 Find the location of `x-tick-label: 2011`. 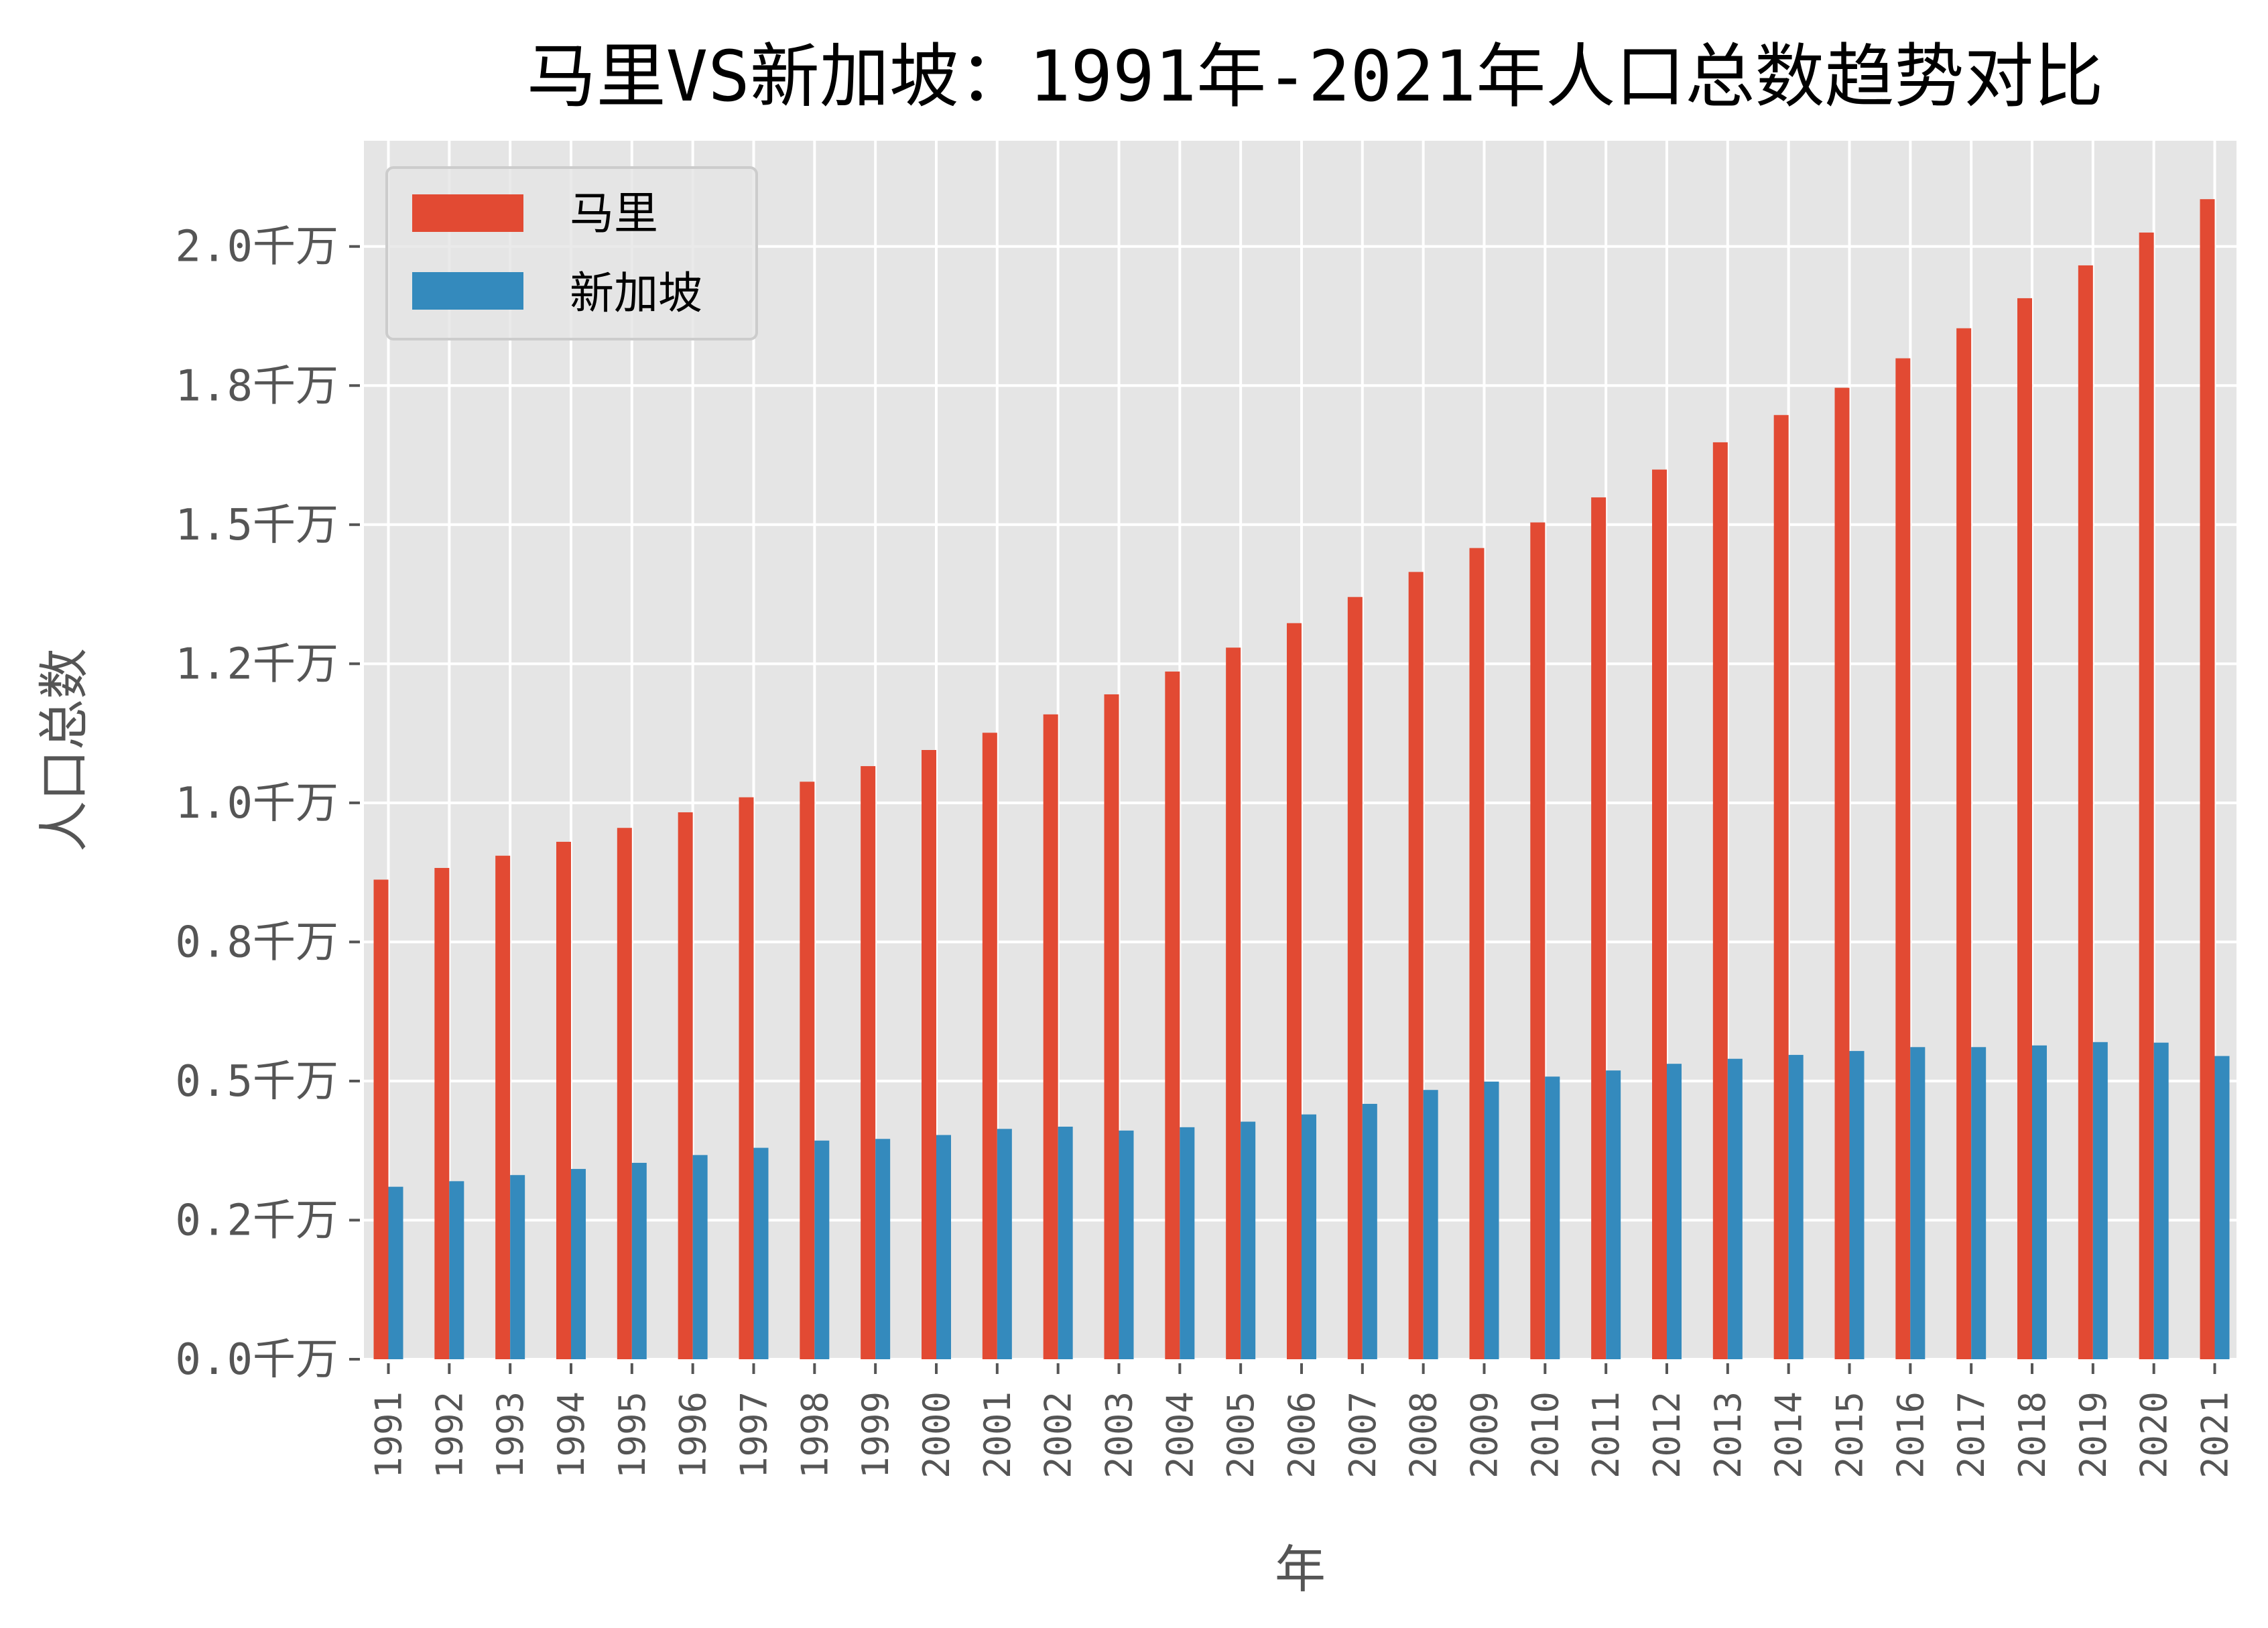

x-tick-label: 2011 is located at coordinates (1606, 1435).